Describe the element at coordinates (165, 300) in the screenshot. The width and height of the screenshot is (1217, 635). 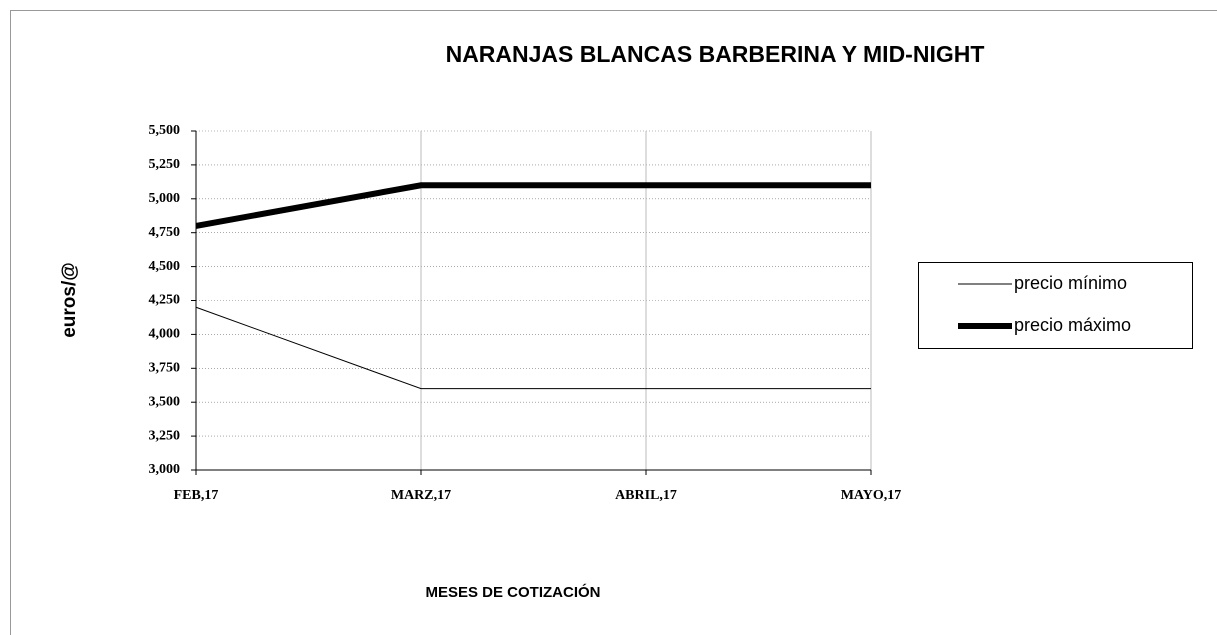
I see `y-tick-label: 4,250` at that location.